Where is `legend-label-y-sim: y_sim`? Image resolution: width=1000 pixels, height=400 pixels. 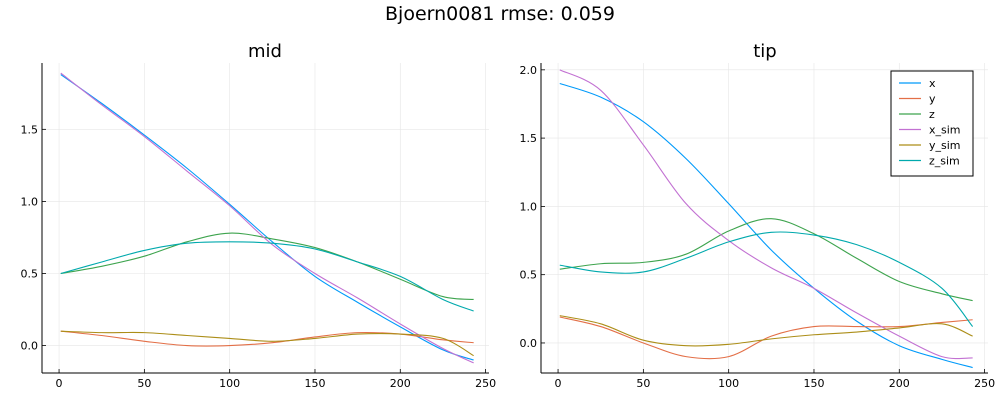
legend-label-y-sim: y_sim is located at coordinates (945, 145).